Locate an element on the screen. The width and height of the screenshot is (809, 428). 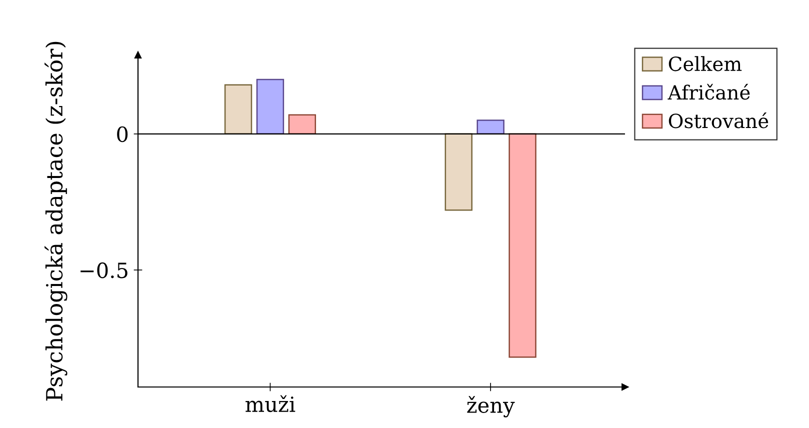
y-axis-title: Psychologická adaptace (z-skór) is located at coordinates (56, 221).